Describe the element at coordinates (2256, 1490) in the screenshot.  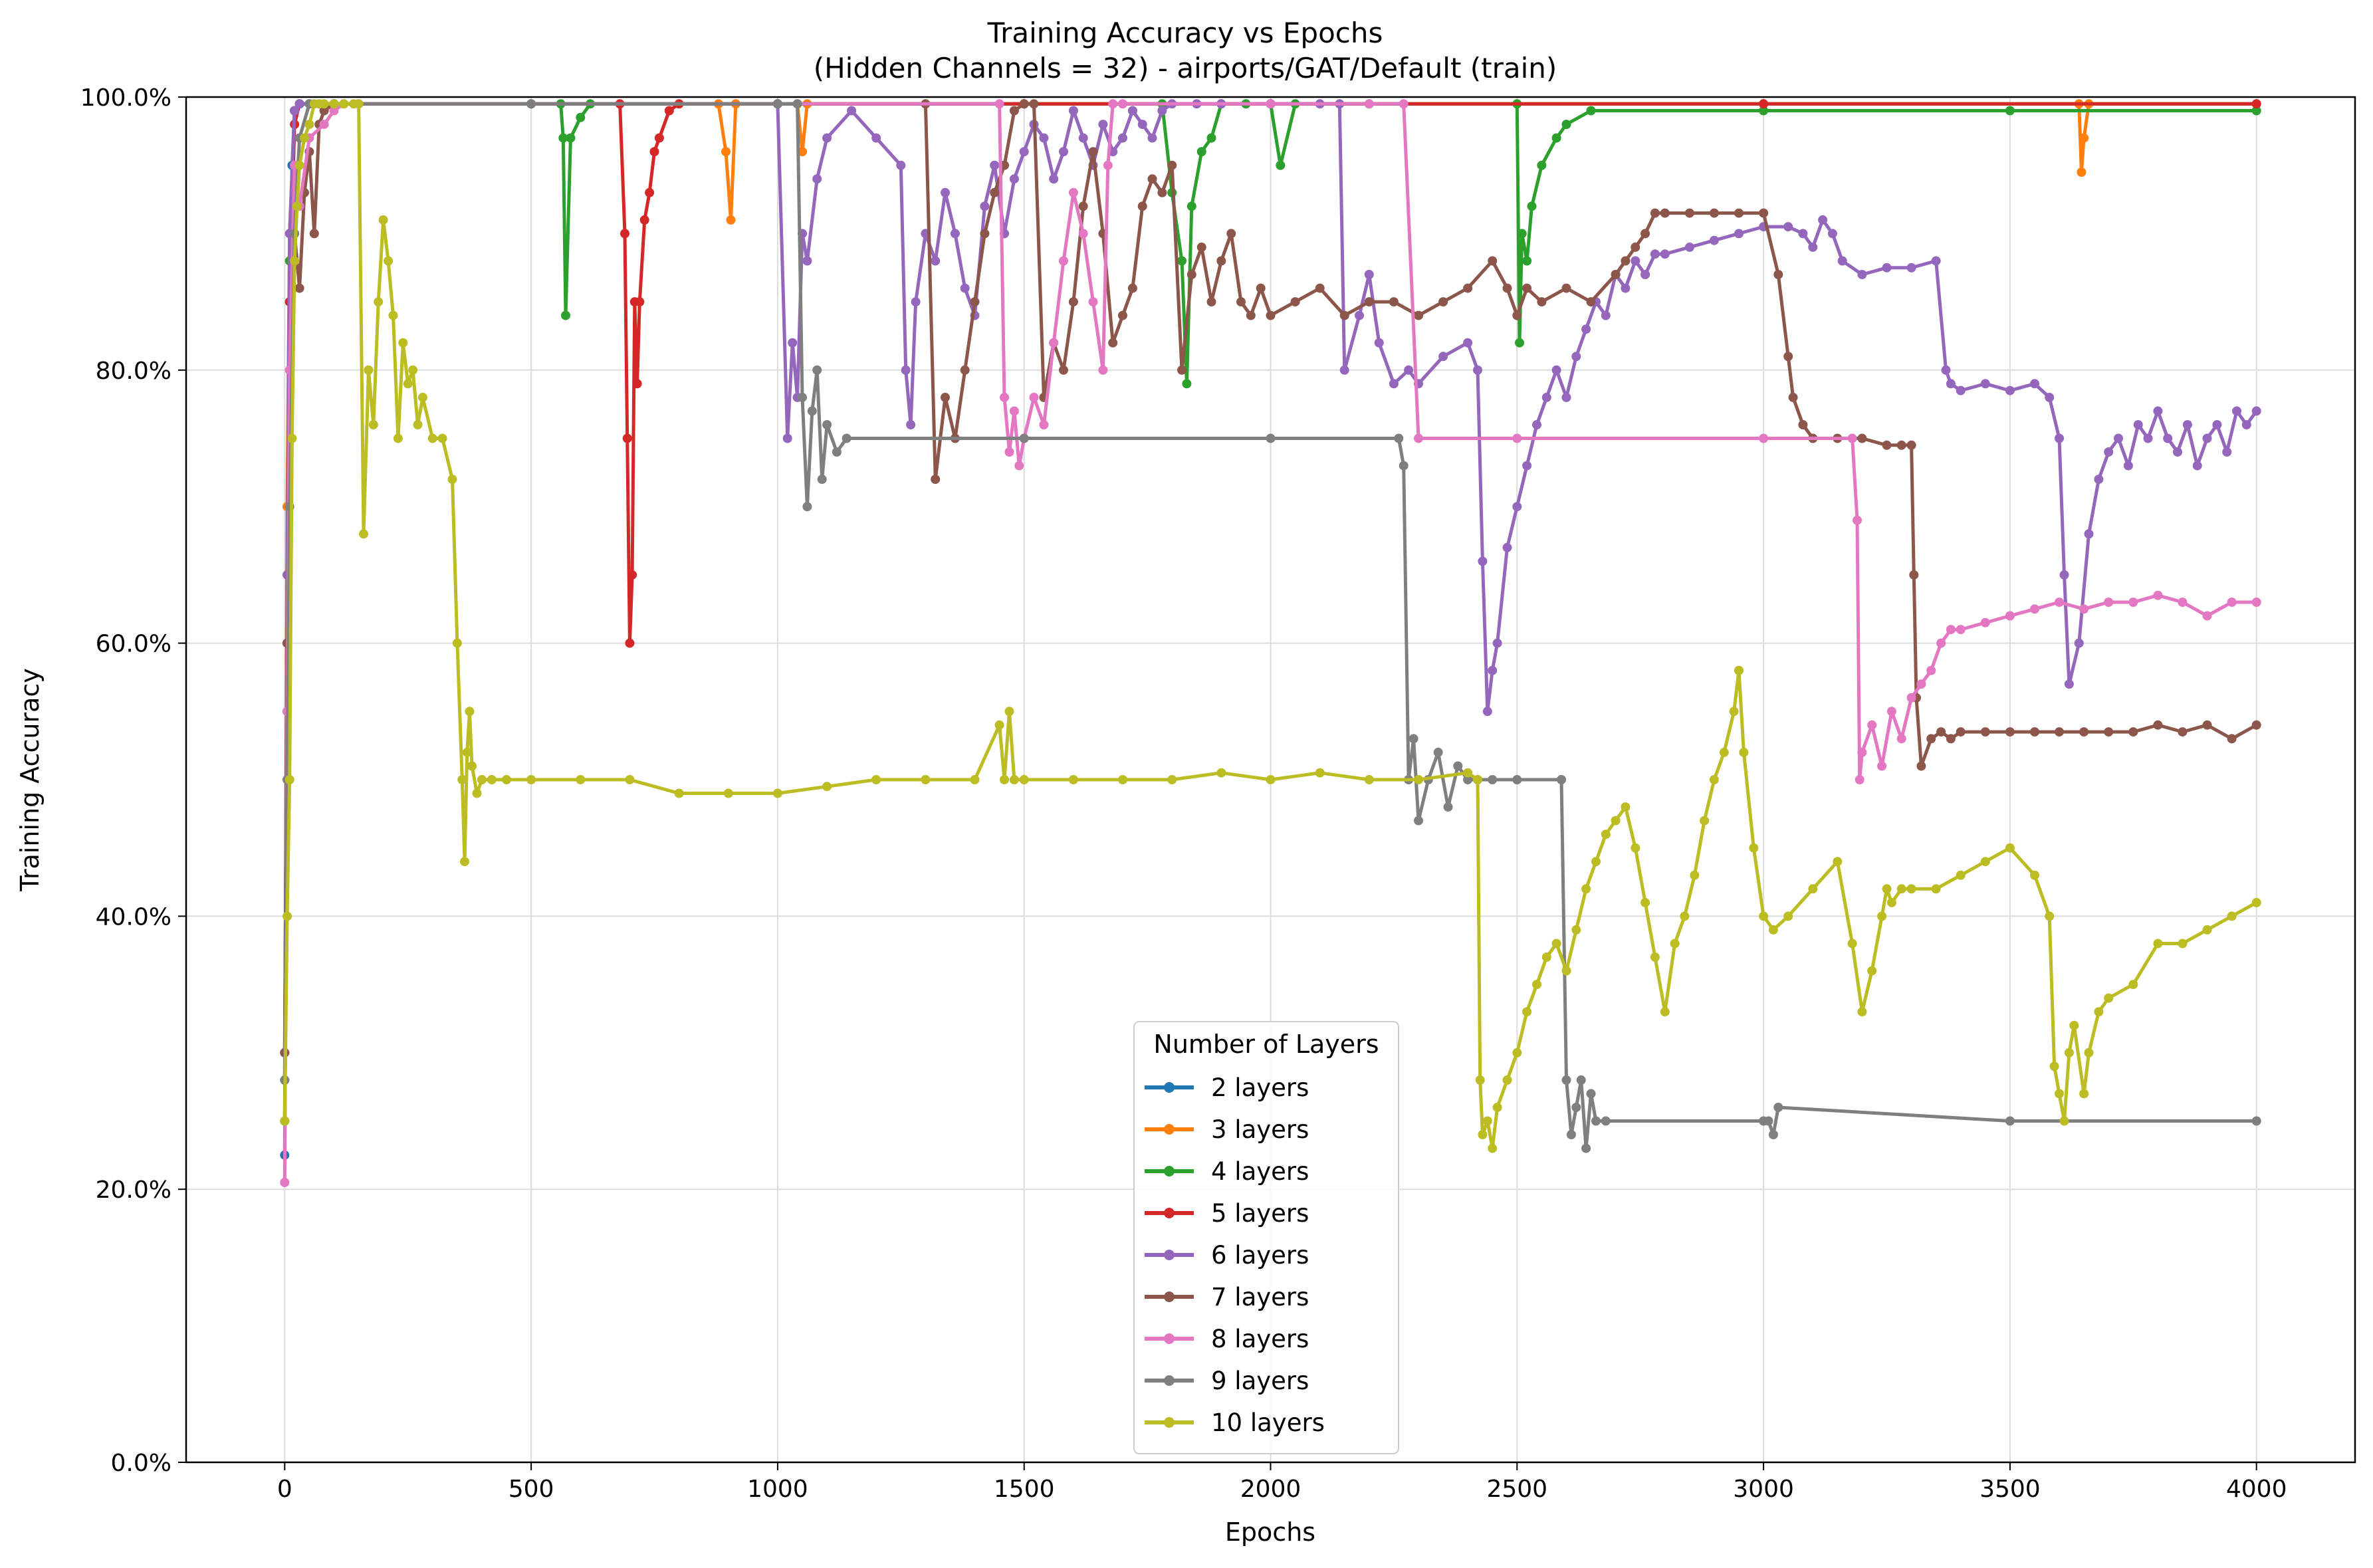
I see `x-tick-label: 4000` at that location.